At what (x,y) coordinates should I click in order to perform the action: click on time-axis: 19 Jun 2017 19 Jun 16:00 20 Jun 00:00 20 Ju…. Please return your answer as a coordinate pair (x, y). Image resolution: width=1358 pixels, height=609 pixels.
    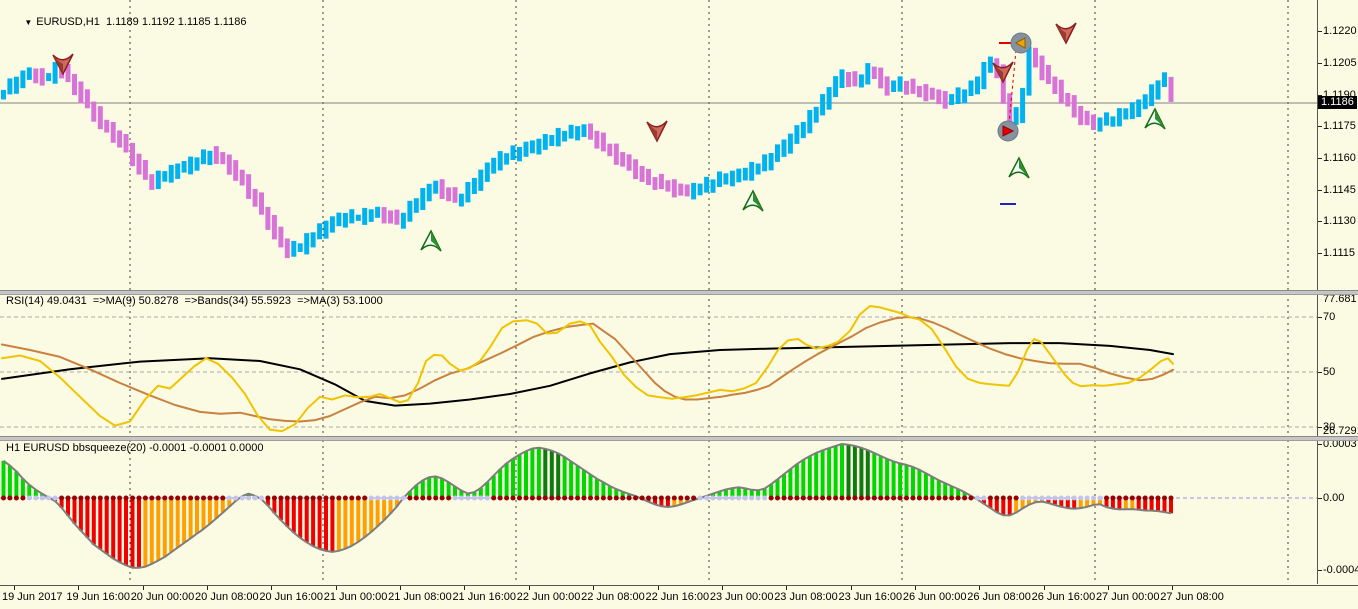
    Looking at the image, I should click on (679, 597).